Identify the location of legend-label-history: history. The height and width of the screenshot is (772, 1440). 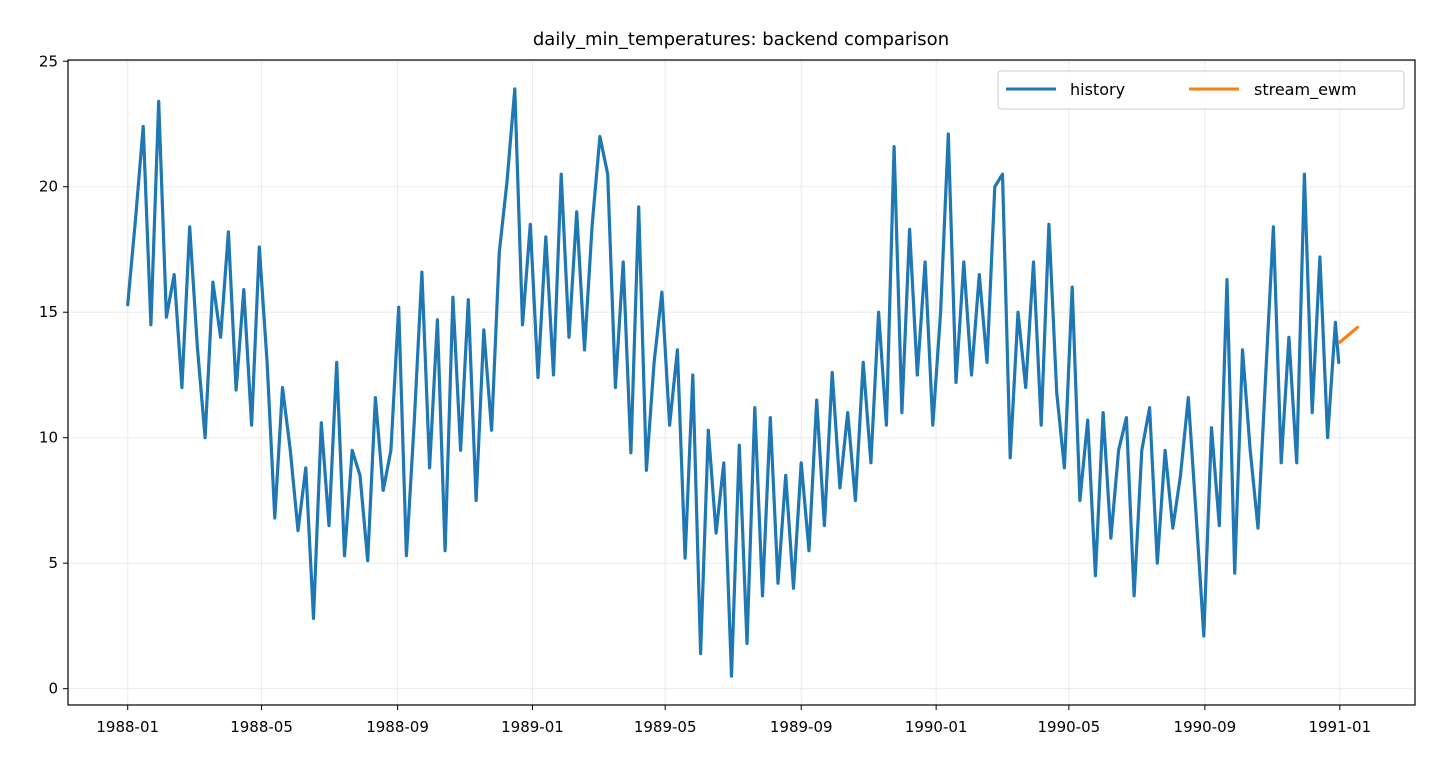
(1097, 89).